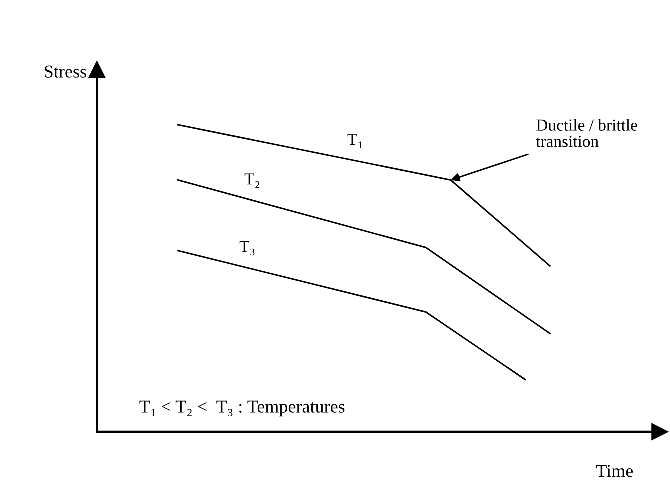 The height and width of the screenshot is (481, 670). What do you see at coordinates (355, 141) in the screenshot?
I see `series-label: T₁` at bounding box center [355, 141].